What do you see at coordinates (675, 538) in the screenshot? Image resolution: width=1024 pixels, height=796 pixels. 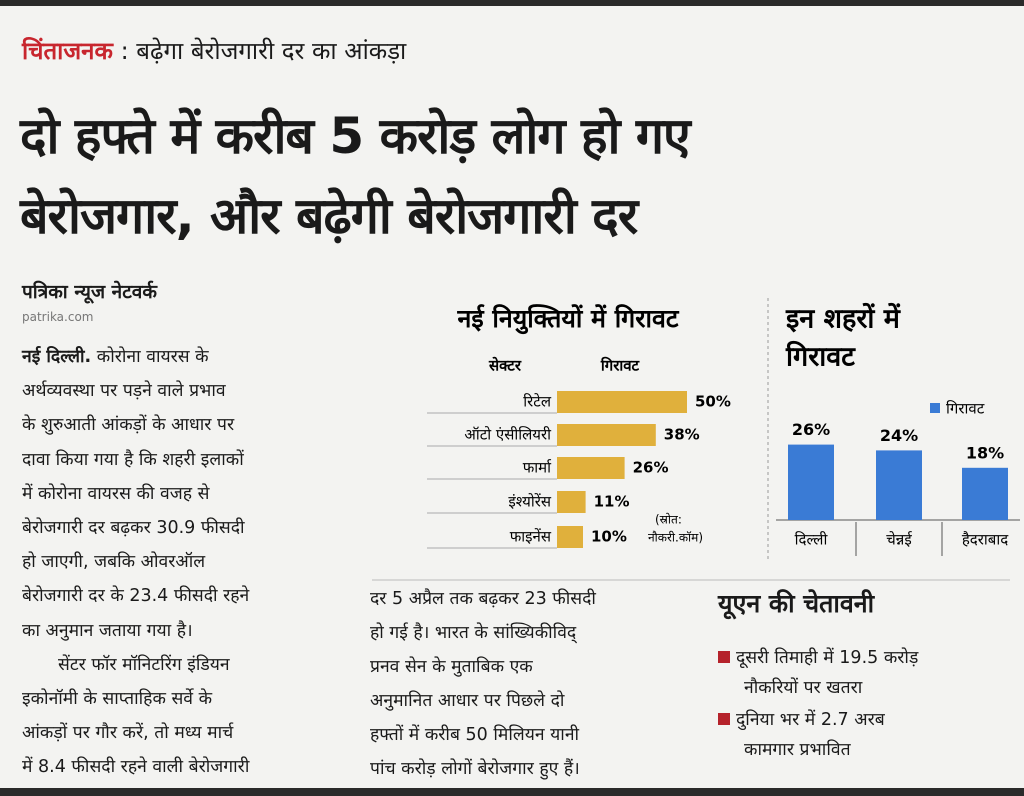 I see `source: नौकरी.कॉम)` at bounding box center [675, 538].